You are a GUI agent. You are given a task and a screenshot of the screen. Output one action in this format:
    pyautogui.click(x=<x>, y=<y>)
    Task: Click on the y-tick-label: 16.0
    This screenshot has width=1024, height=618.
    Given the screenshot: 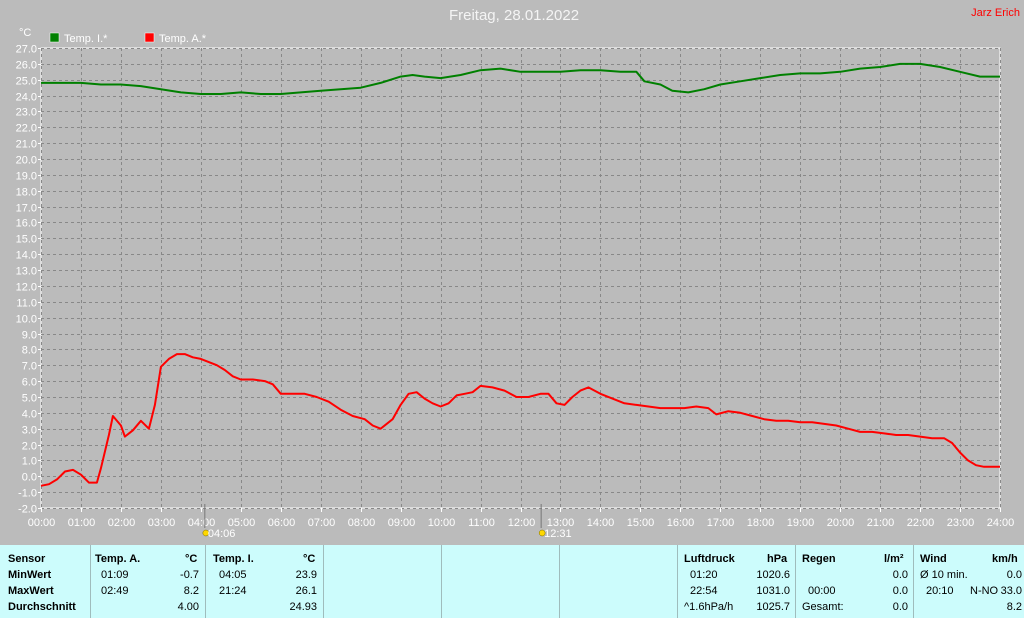 What is the action you would take?
    pyautogui.click(x=26, y=224)
    